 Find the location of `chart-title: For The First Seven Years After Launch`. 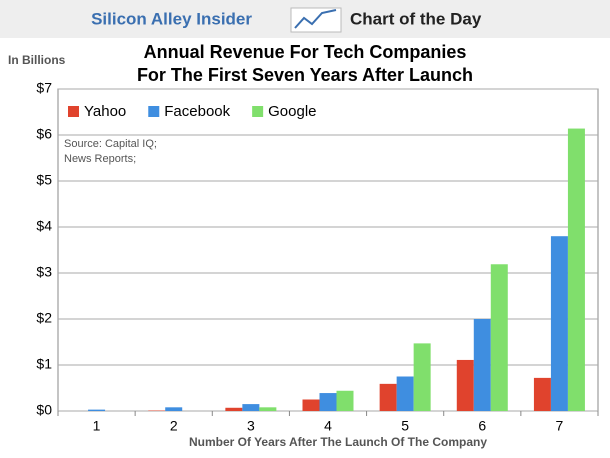

chart-title: For The First Seven Years After Launch is located at coordinates (305, 75).